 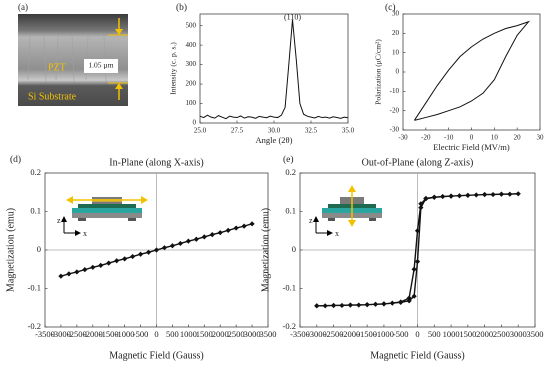 I want to click on x-tick-label: 30, so click(x=541, y=138).